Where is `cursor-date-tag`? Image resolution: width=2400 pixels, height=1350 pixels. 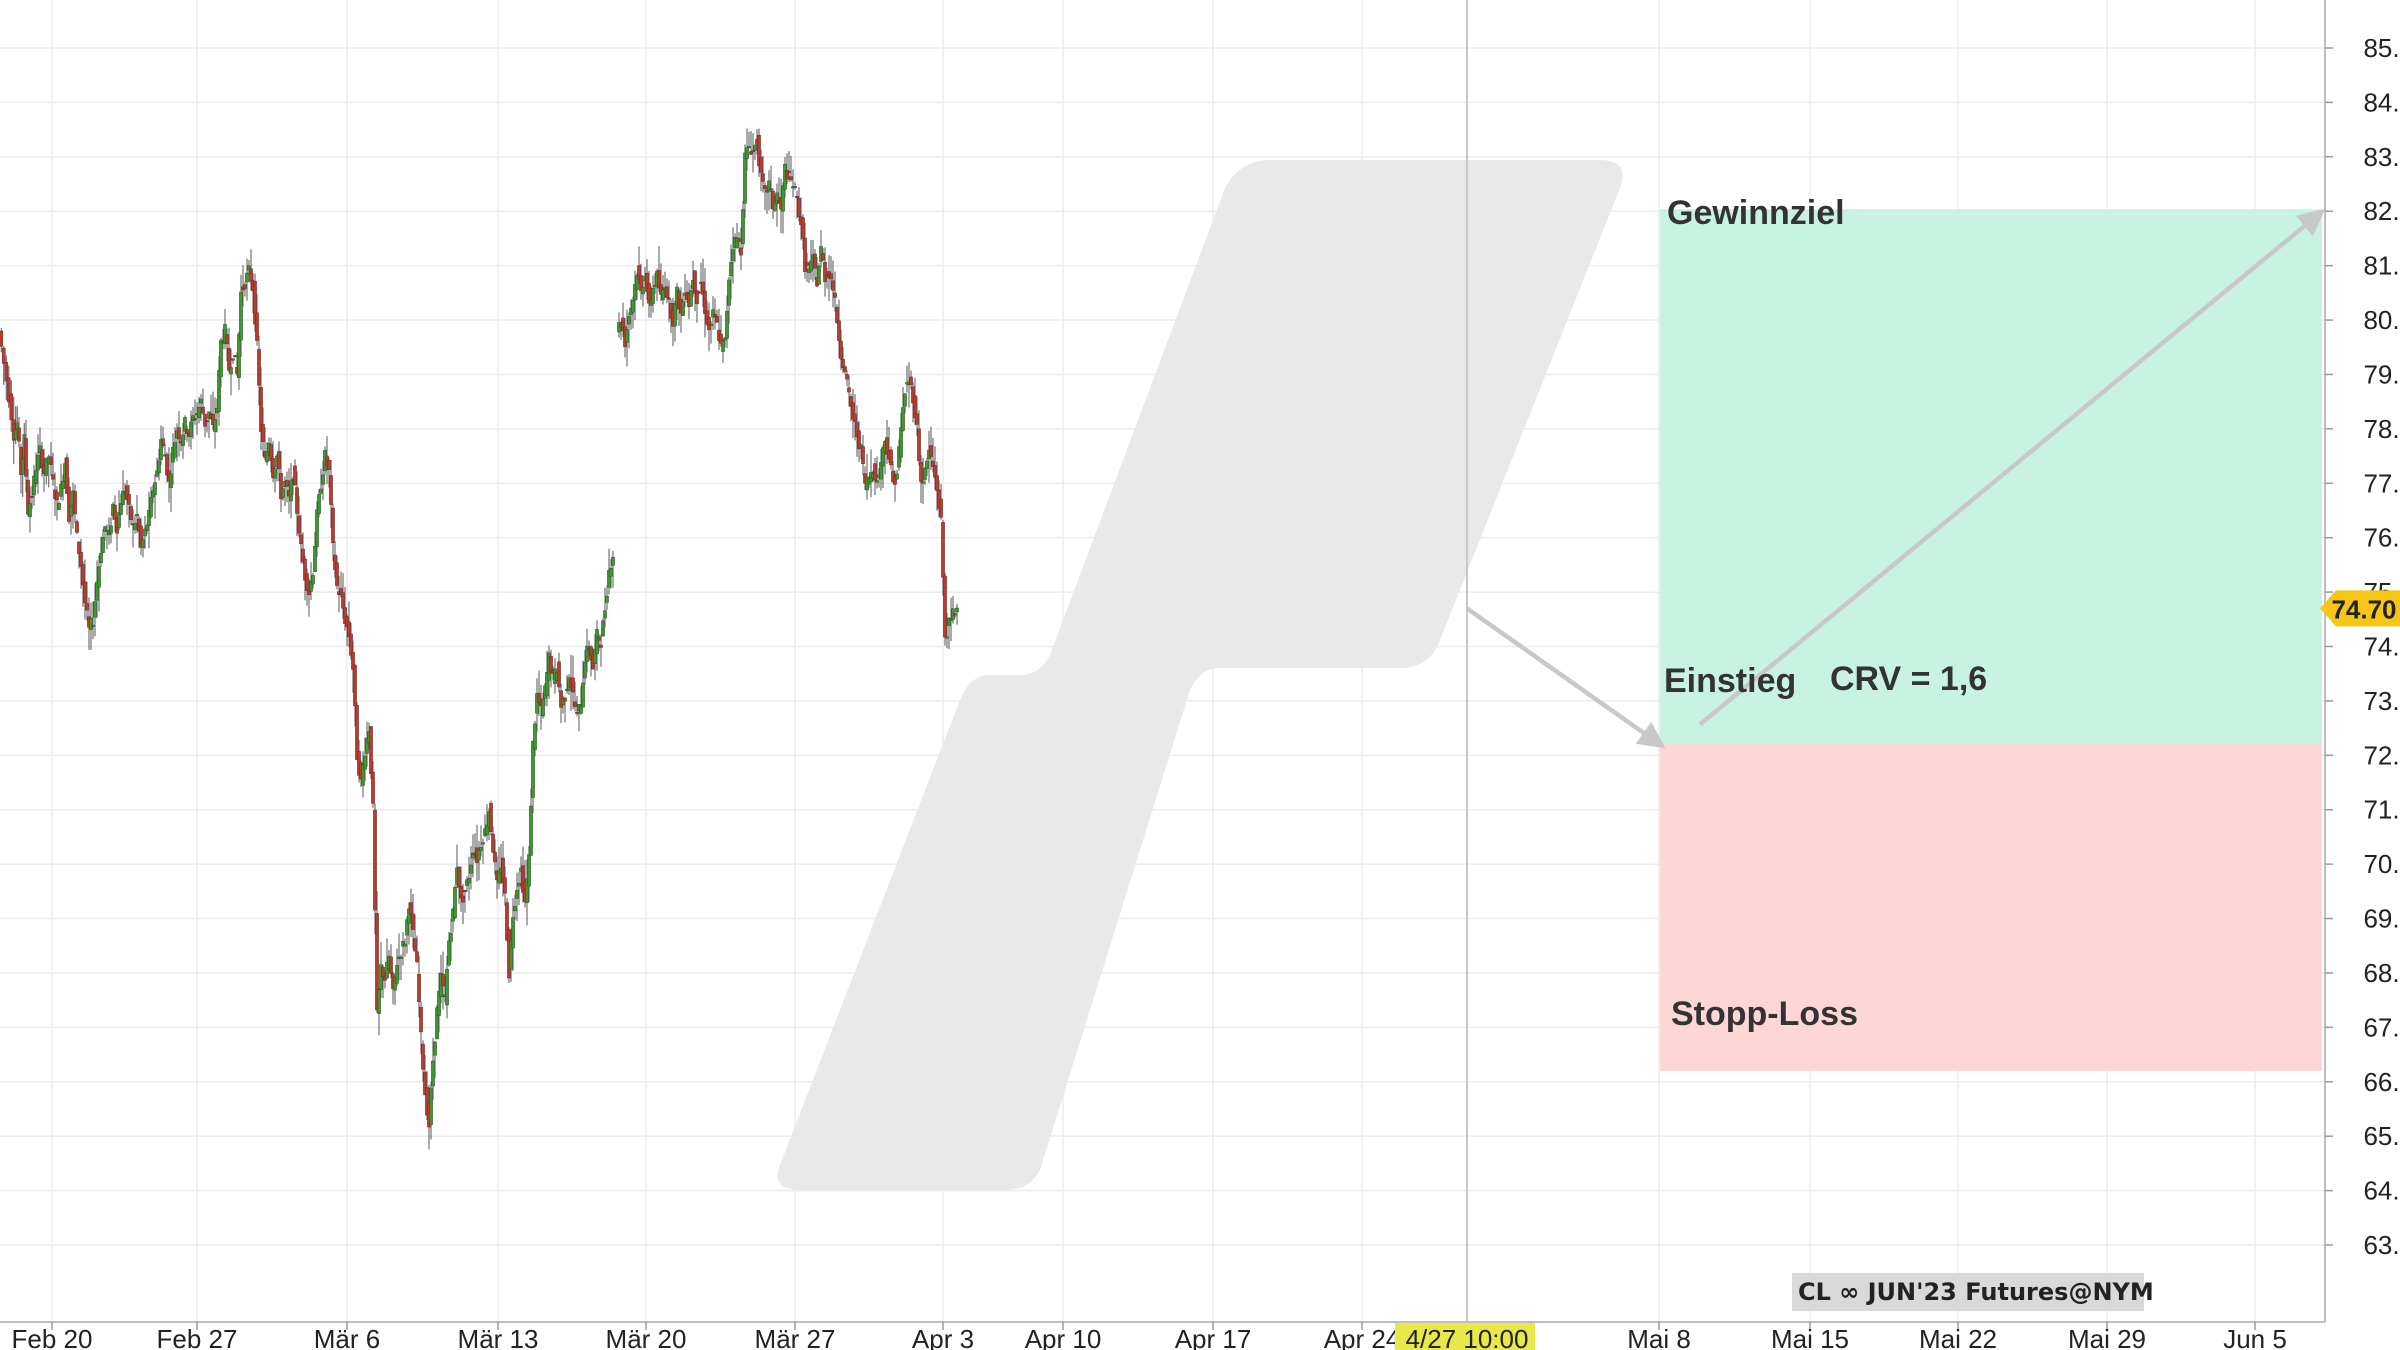 cursor-date-tag is located at coordinates (1465, 1336).